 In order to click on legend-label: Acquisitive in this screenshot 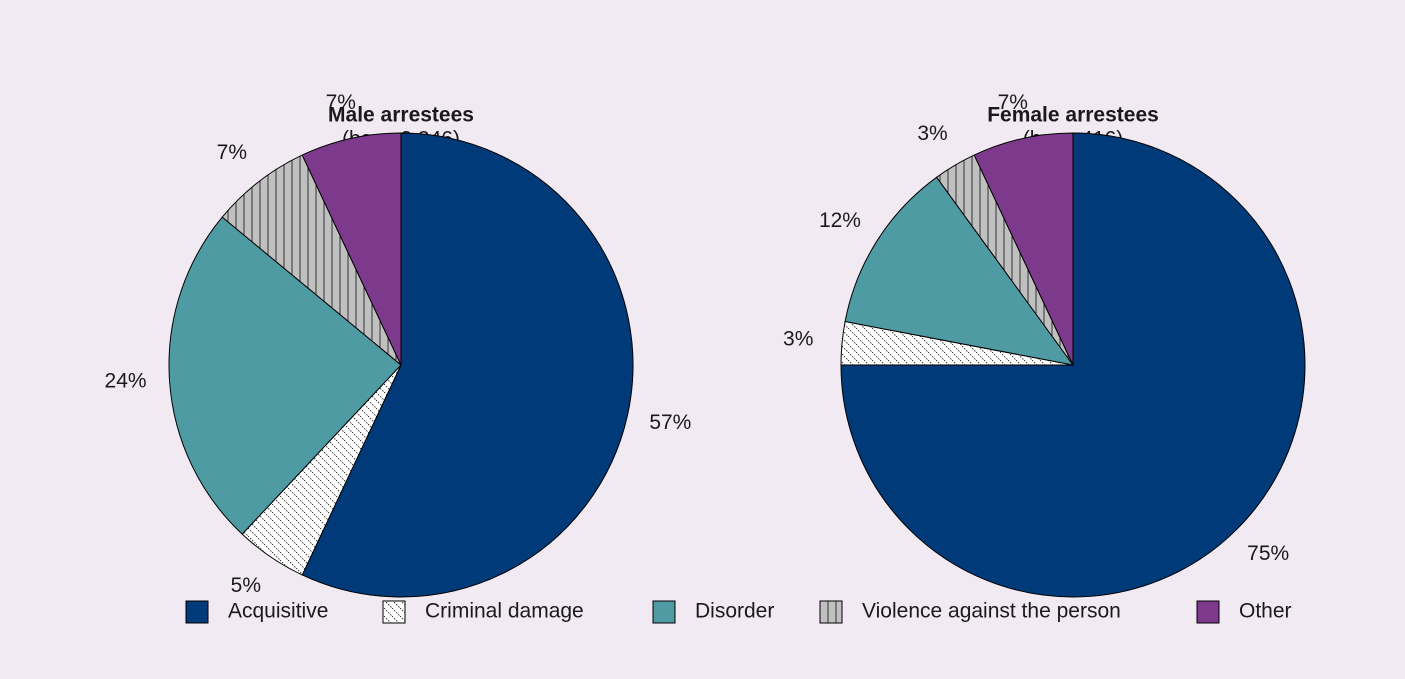, I will do `click(278, 611)`.